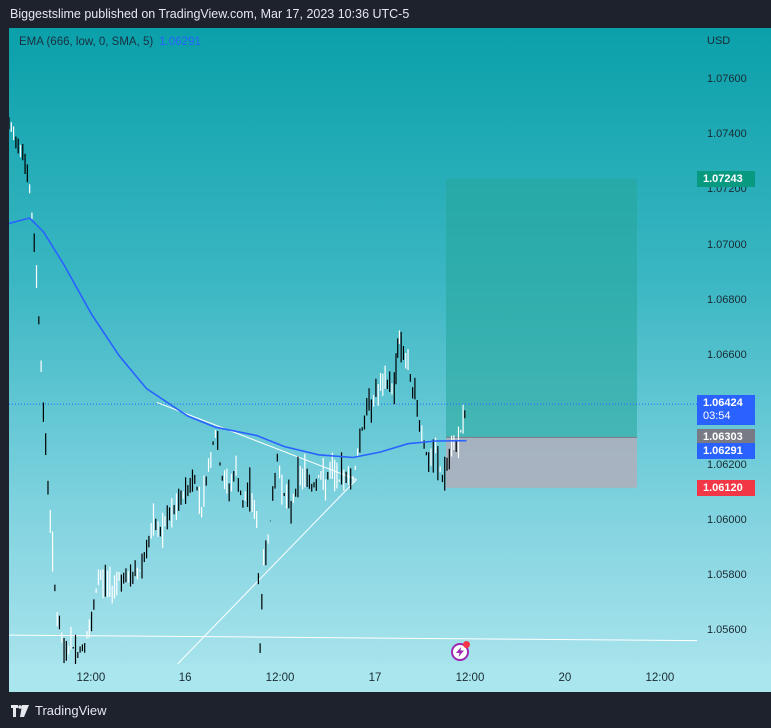 The image size is (771, 728). I want to click on indicator-value: 1.06291, so click(180, 42).